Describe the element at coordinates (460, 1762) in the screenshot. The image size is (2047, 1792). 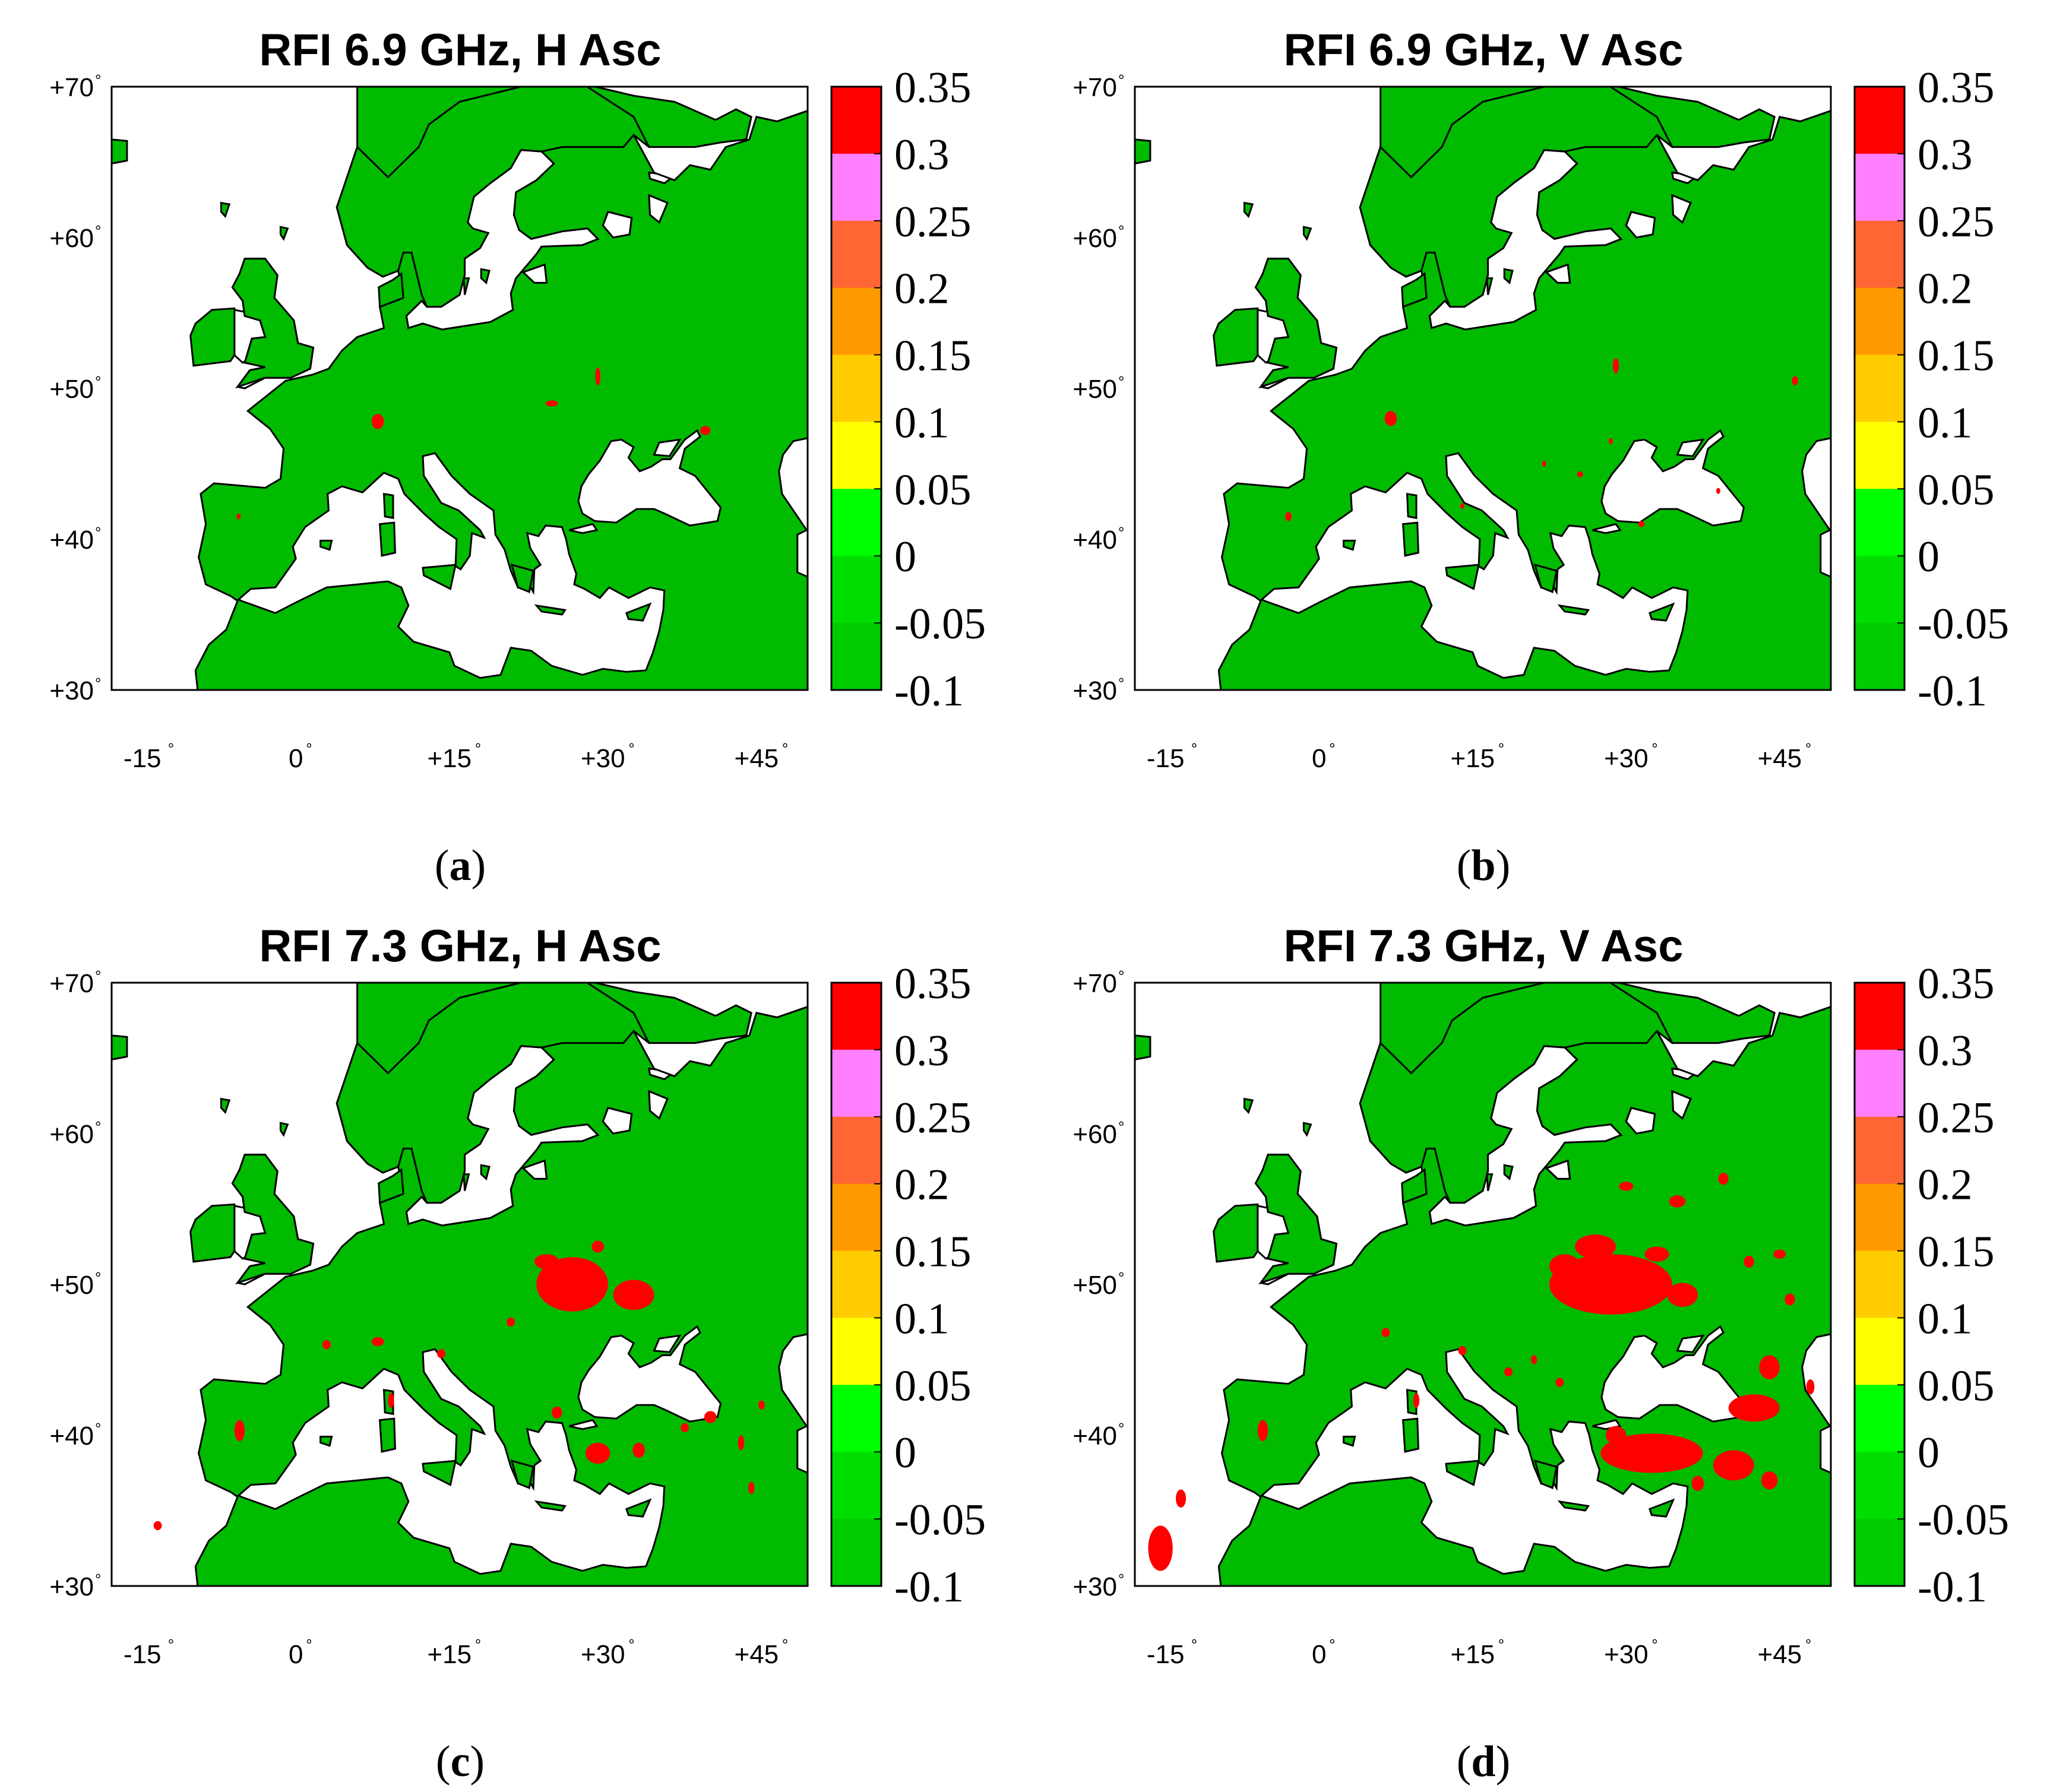
I see `panel-caption: (c)` at that location.